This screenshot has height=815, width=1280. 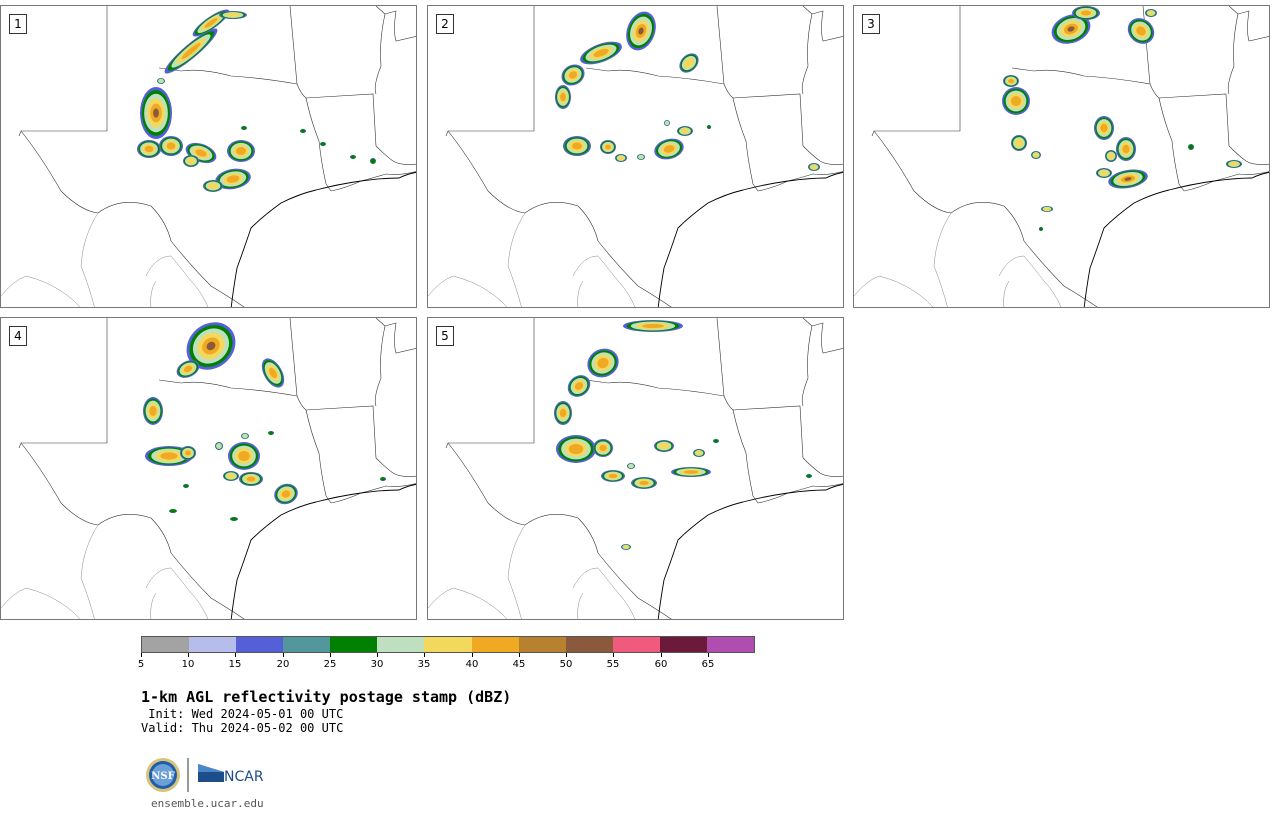 I want to click on map-panel-5: 5, so click(x=635, y=468).